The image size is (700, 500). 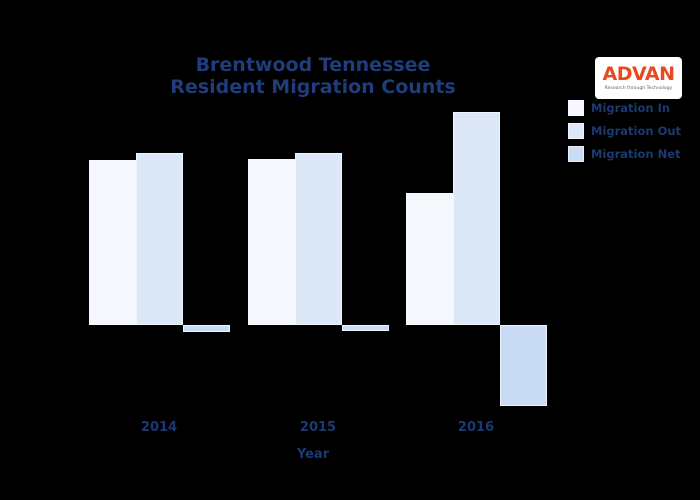 What do you see at coordinates (636, 131) in the screenshot?
I see `legend-label: Migration Out` at bounding box center [636, 131].